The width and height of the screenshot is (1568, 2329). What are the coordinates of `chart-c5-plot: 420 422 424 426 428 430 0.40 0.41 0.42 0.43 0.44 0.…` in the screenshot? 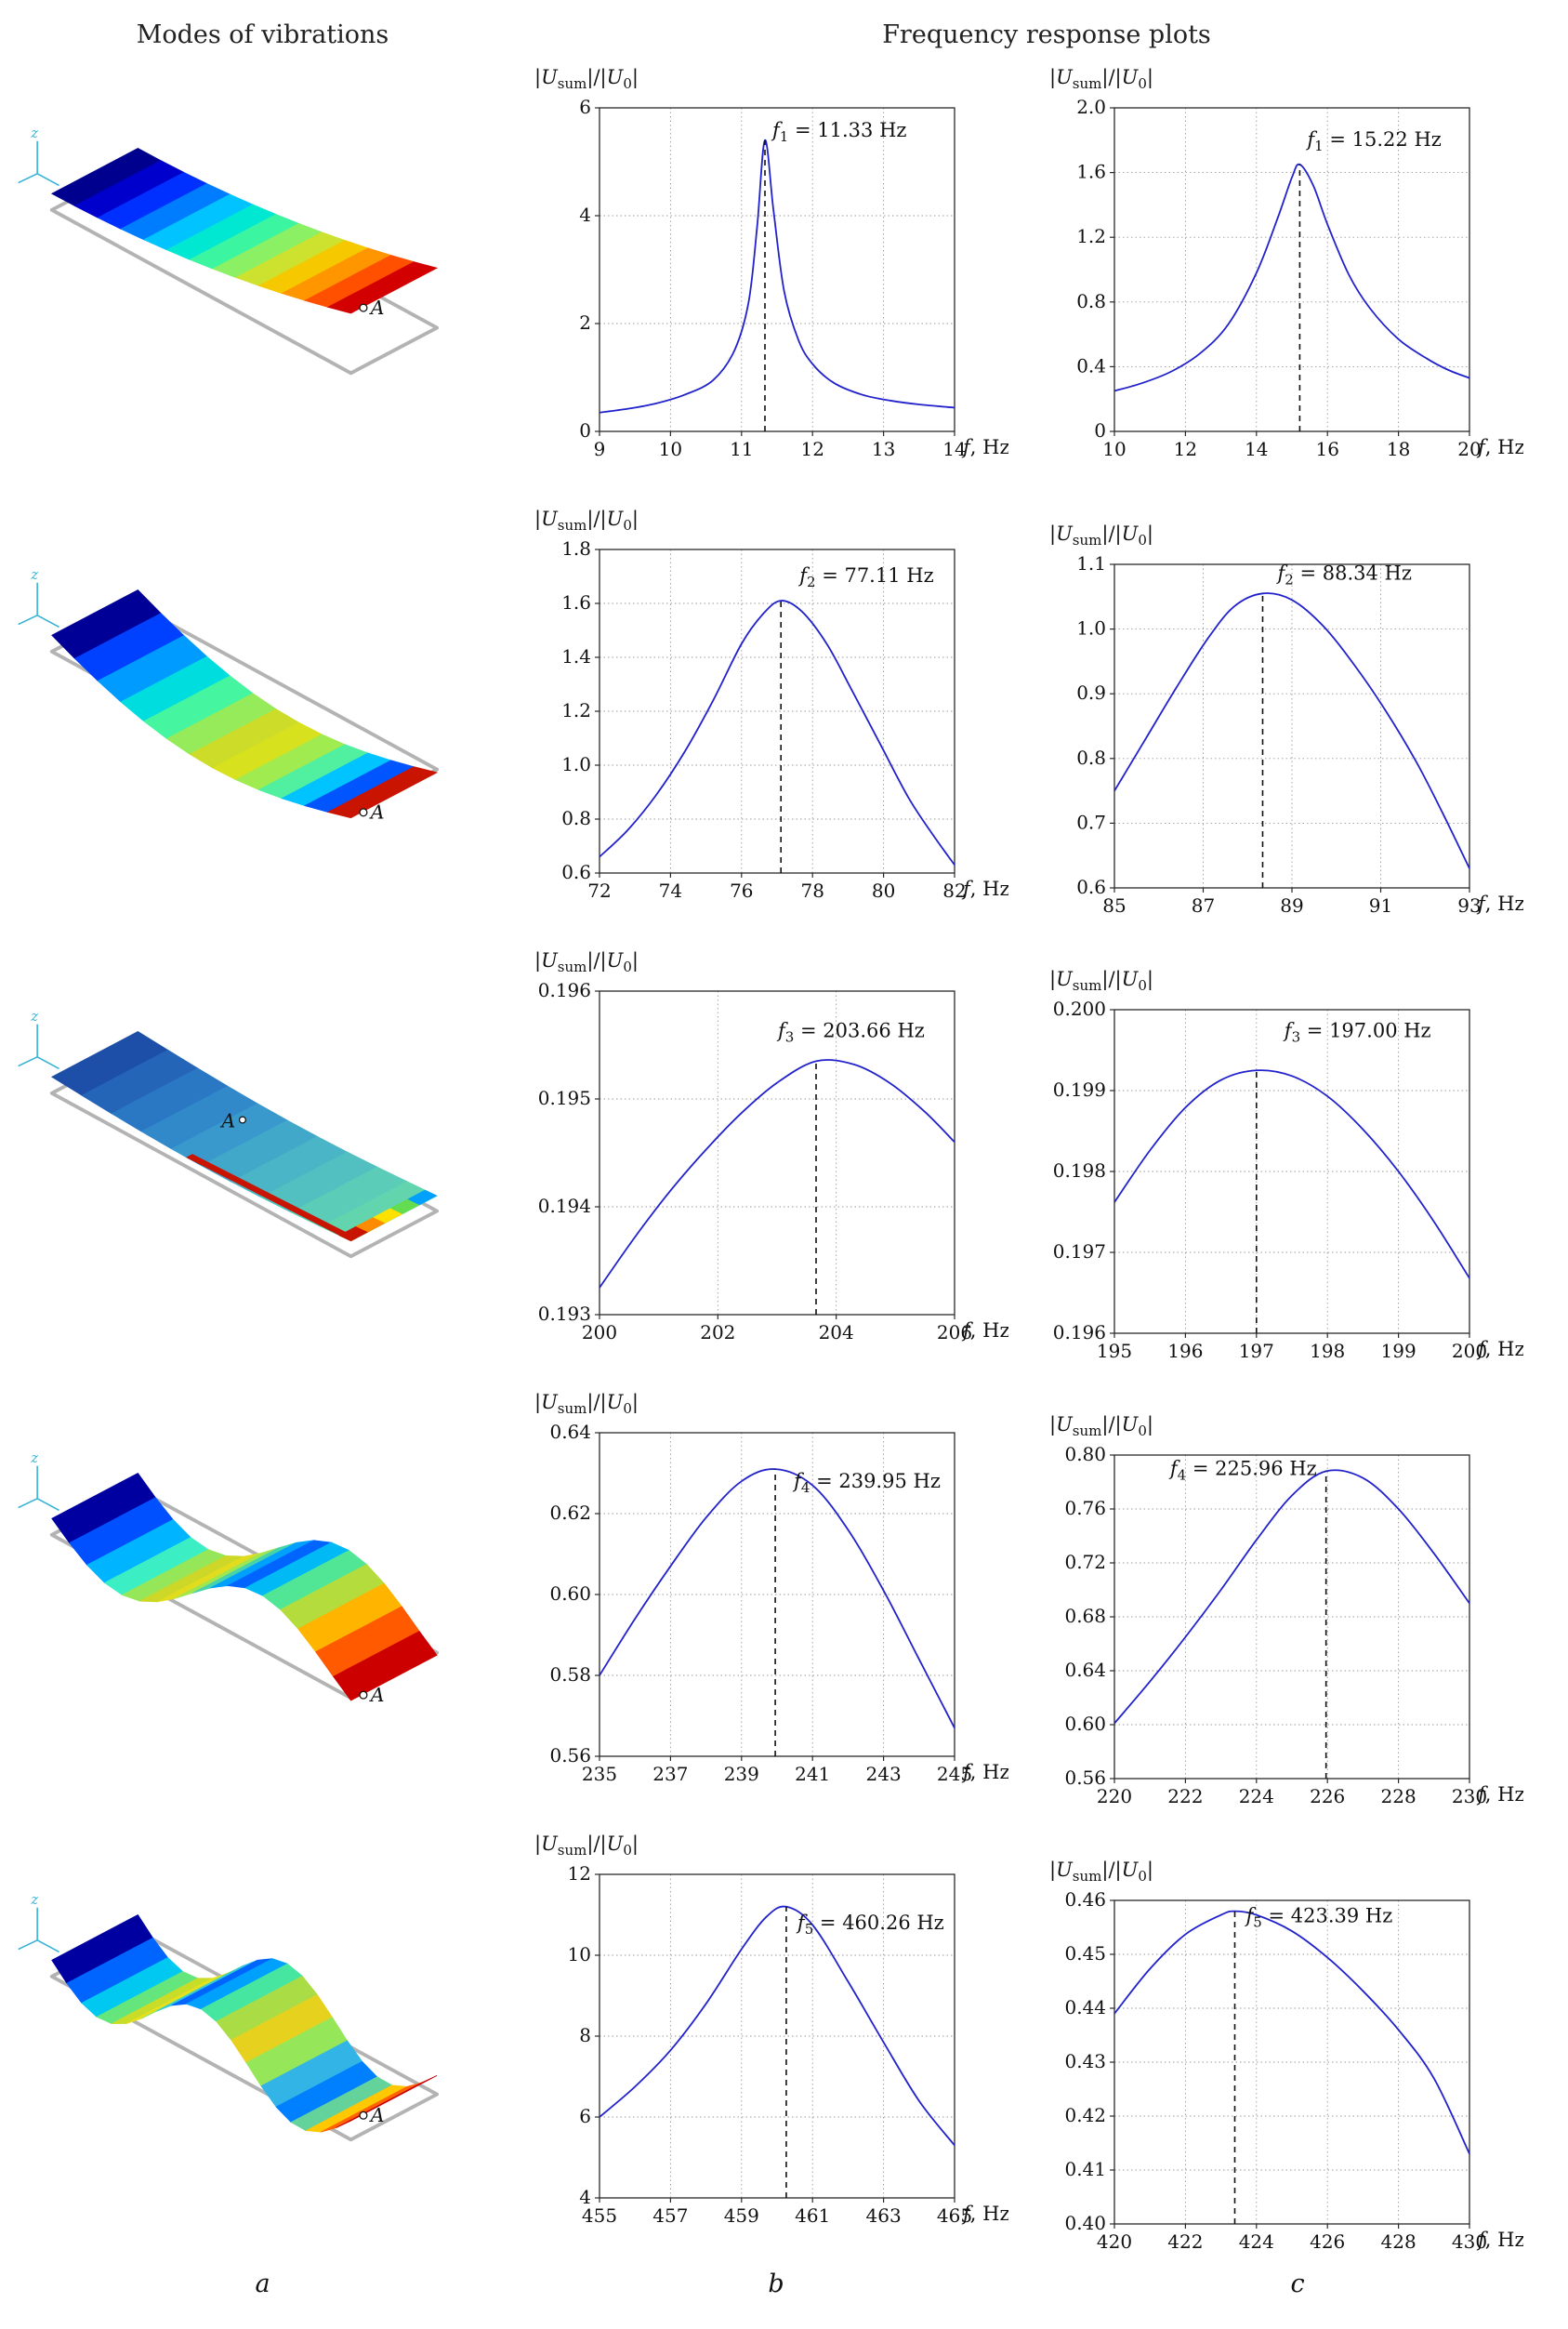 It's located at (1286, 2056).